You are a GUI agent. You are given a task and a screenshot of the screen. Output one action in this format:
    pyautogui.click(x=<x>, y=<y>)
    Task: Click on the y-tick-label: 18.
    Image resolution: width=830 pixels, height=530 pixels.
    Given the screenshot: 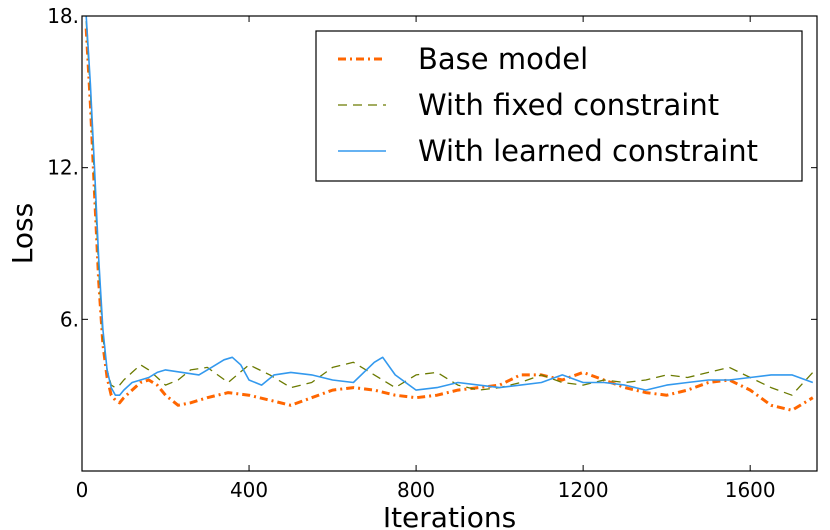 What is the action you would take?
    pyautogui.click(x=63, y=16)
    